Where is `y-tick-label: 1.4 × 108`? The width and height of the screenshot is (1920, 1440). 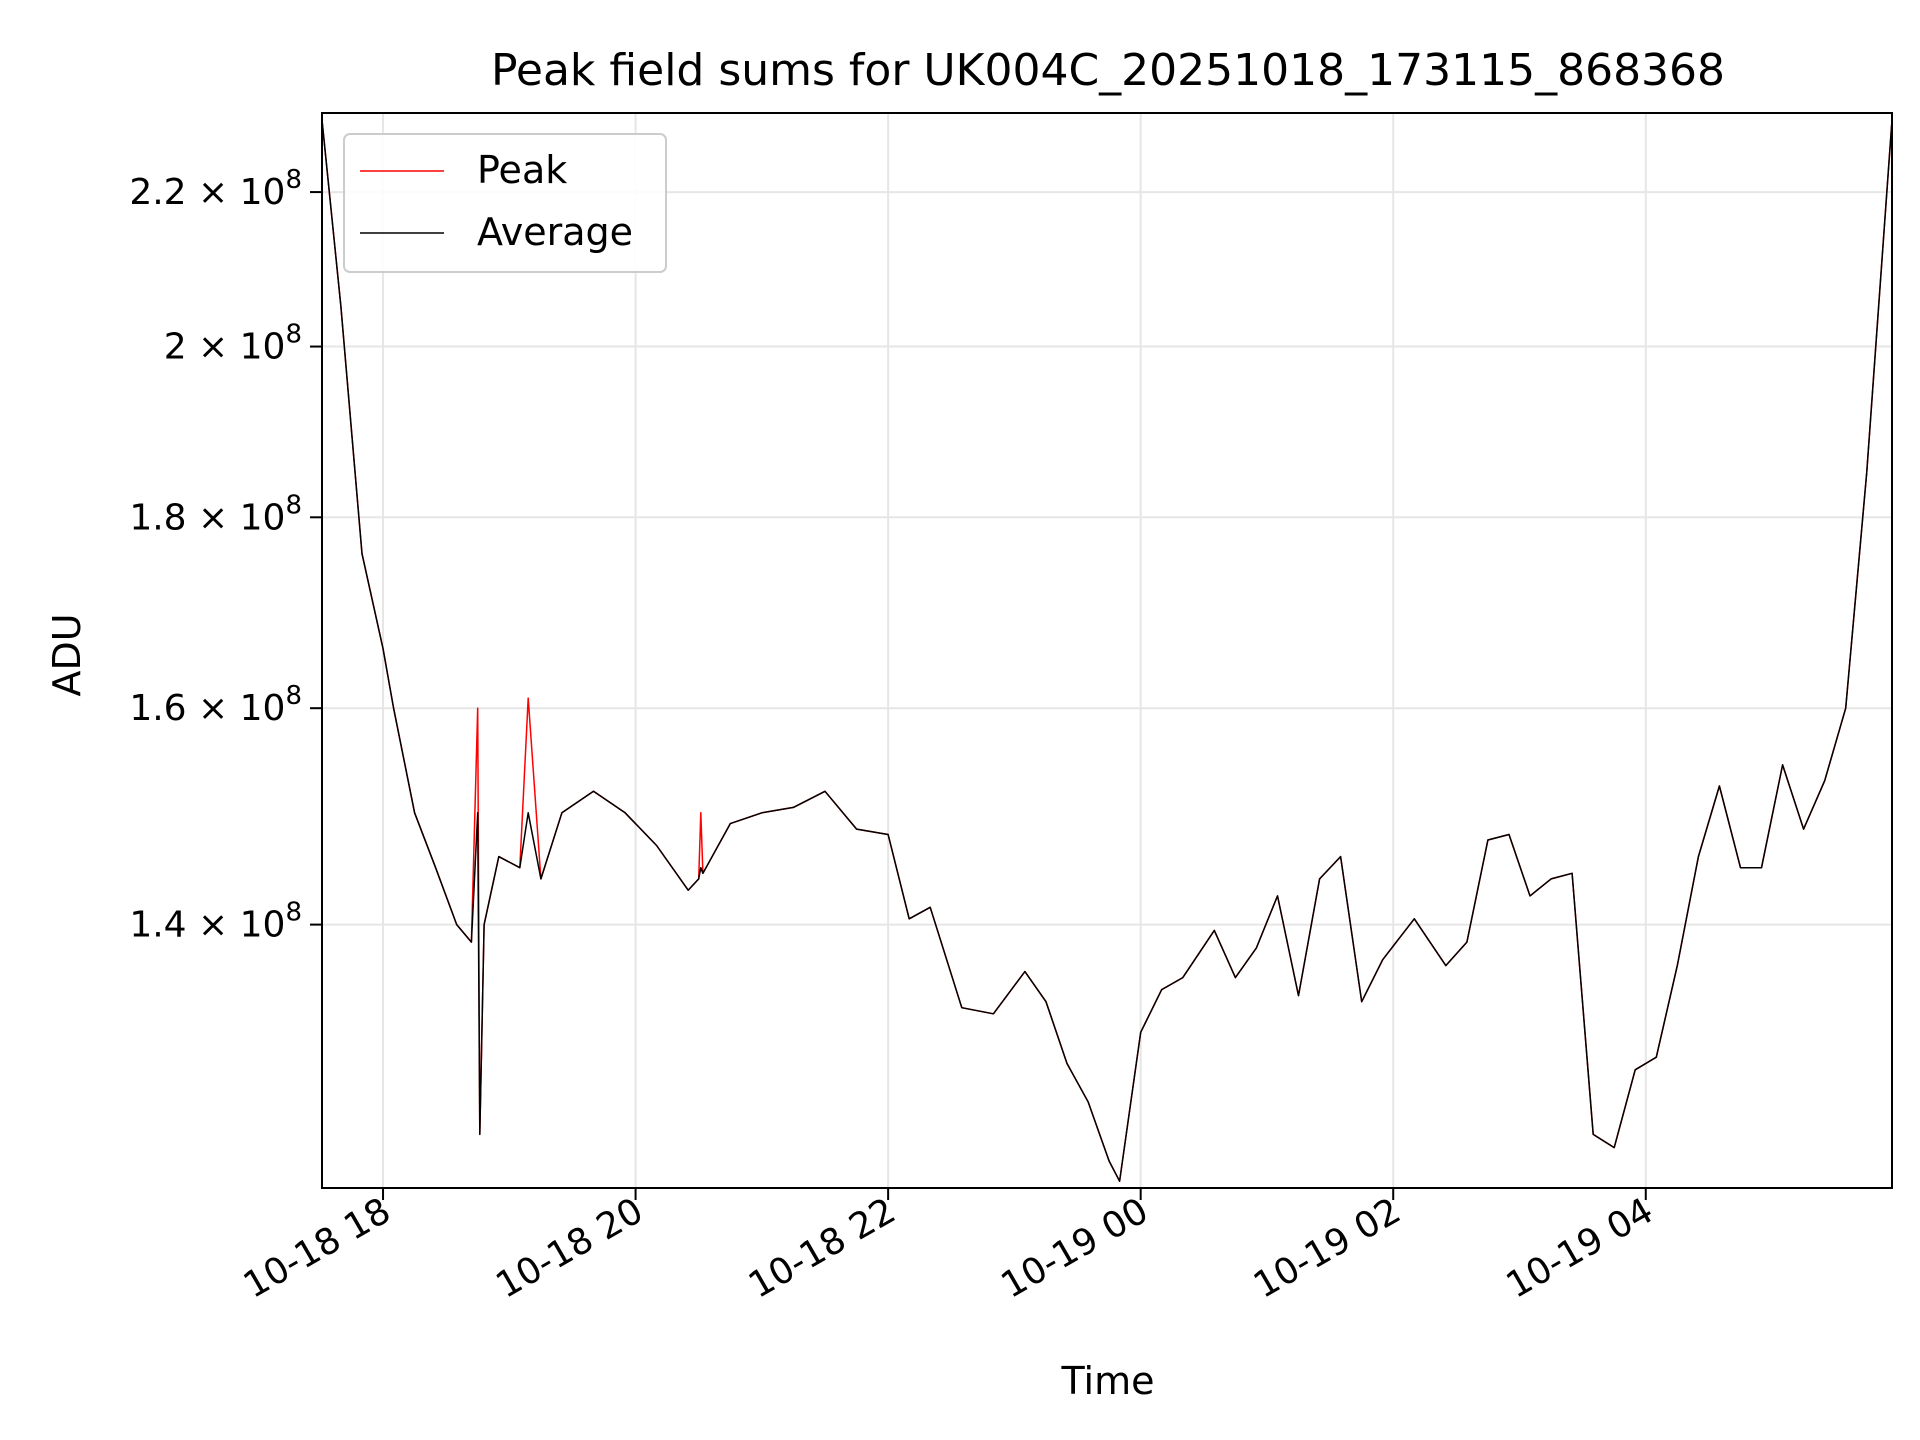
y-tick-label: 1.4 × 108 is located at coordinates (215, 922).